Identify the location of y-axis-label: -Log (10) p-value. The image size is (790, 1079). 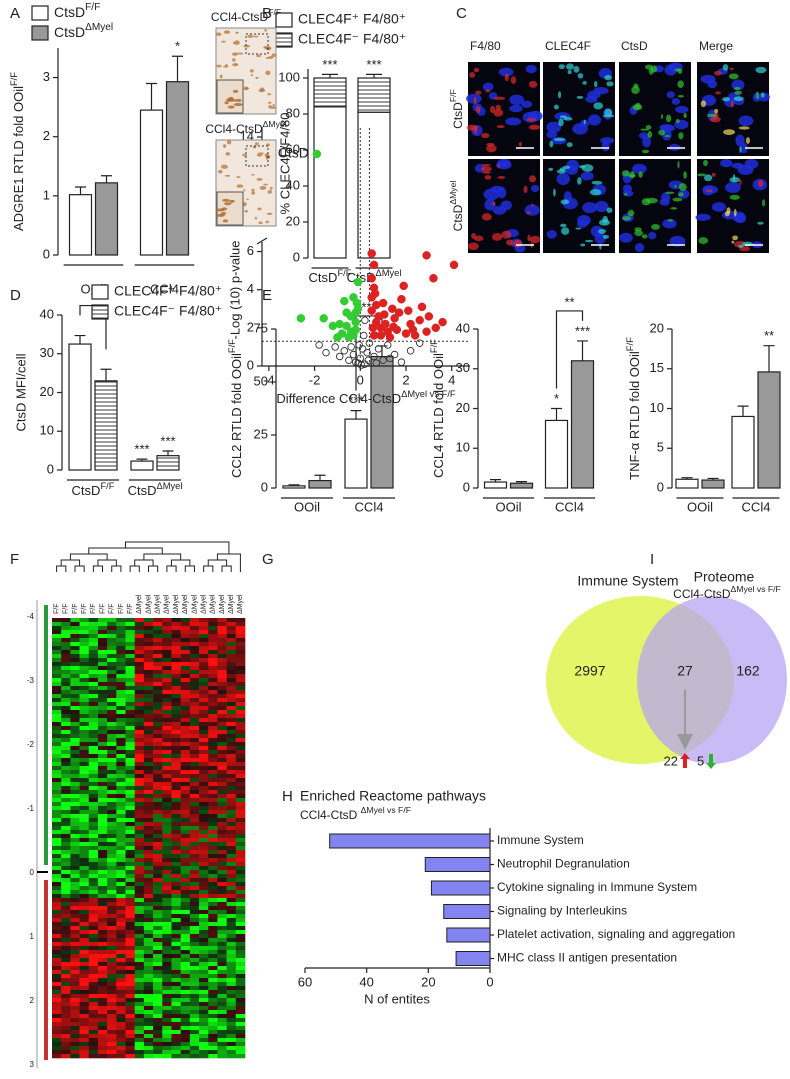
(234, 290).